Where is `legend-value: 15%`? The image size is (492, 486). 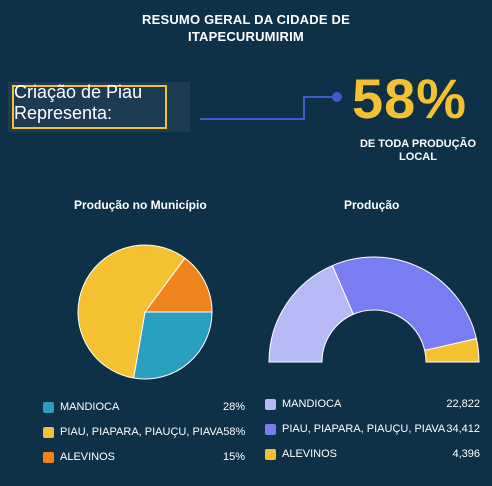
legend-value: 15% is located at coordinates (233, 457).